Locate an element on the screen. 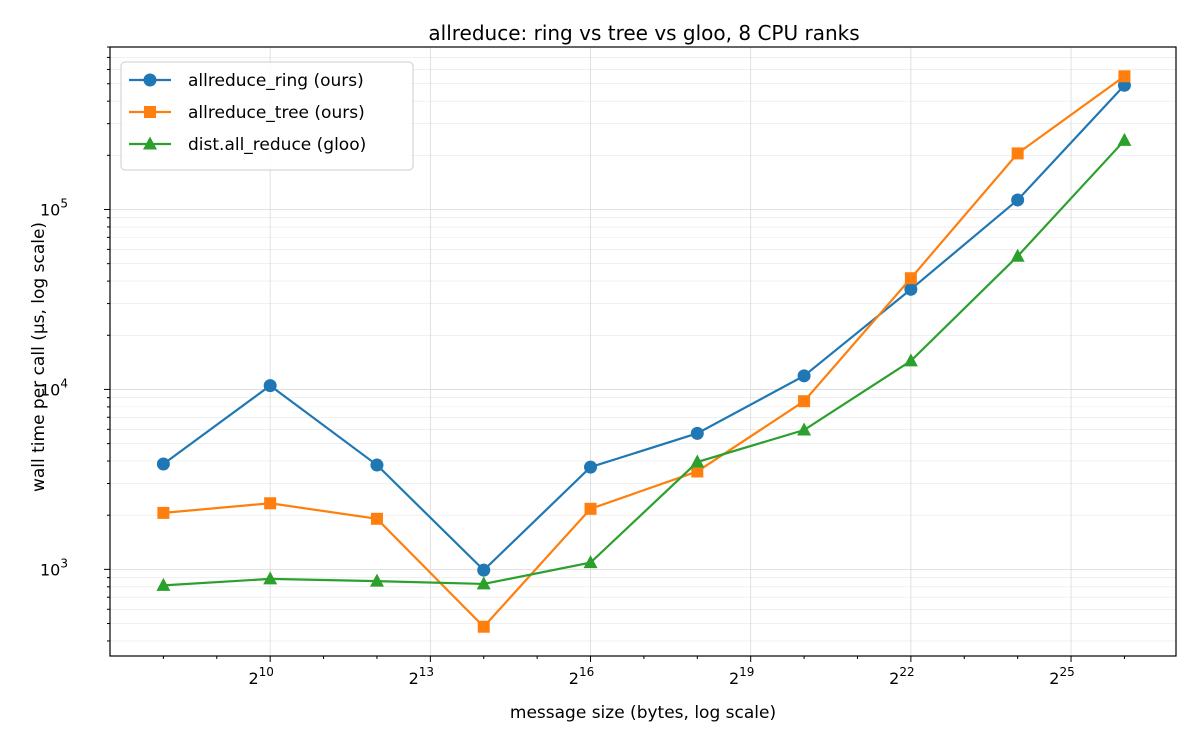 The height and width of the screenshot is (750, 1200). x-tick-label: 216 is located at coordinates (581, 676).